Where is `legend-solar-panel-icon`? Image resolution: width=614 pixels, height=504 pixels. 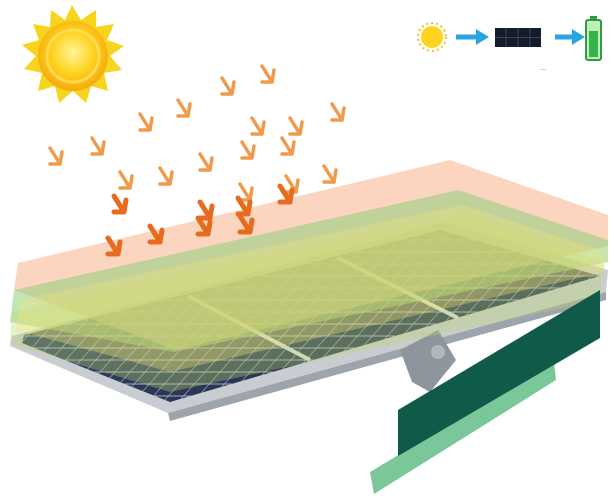 legend-solar-panel-icon is located at coordinates (518, 37).